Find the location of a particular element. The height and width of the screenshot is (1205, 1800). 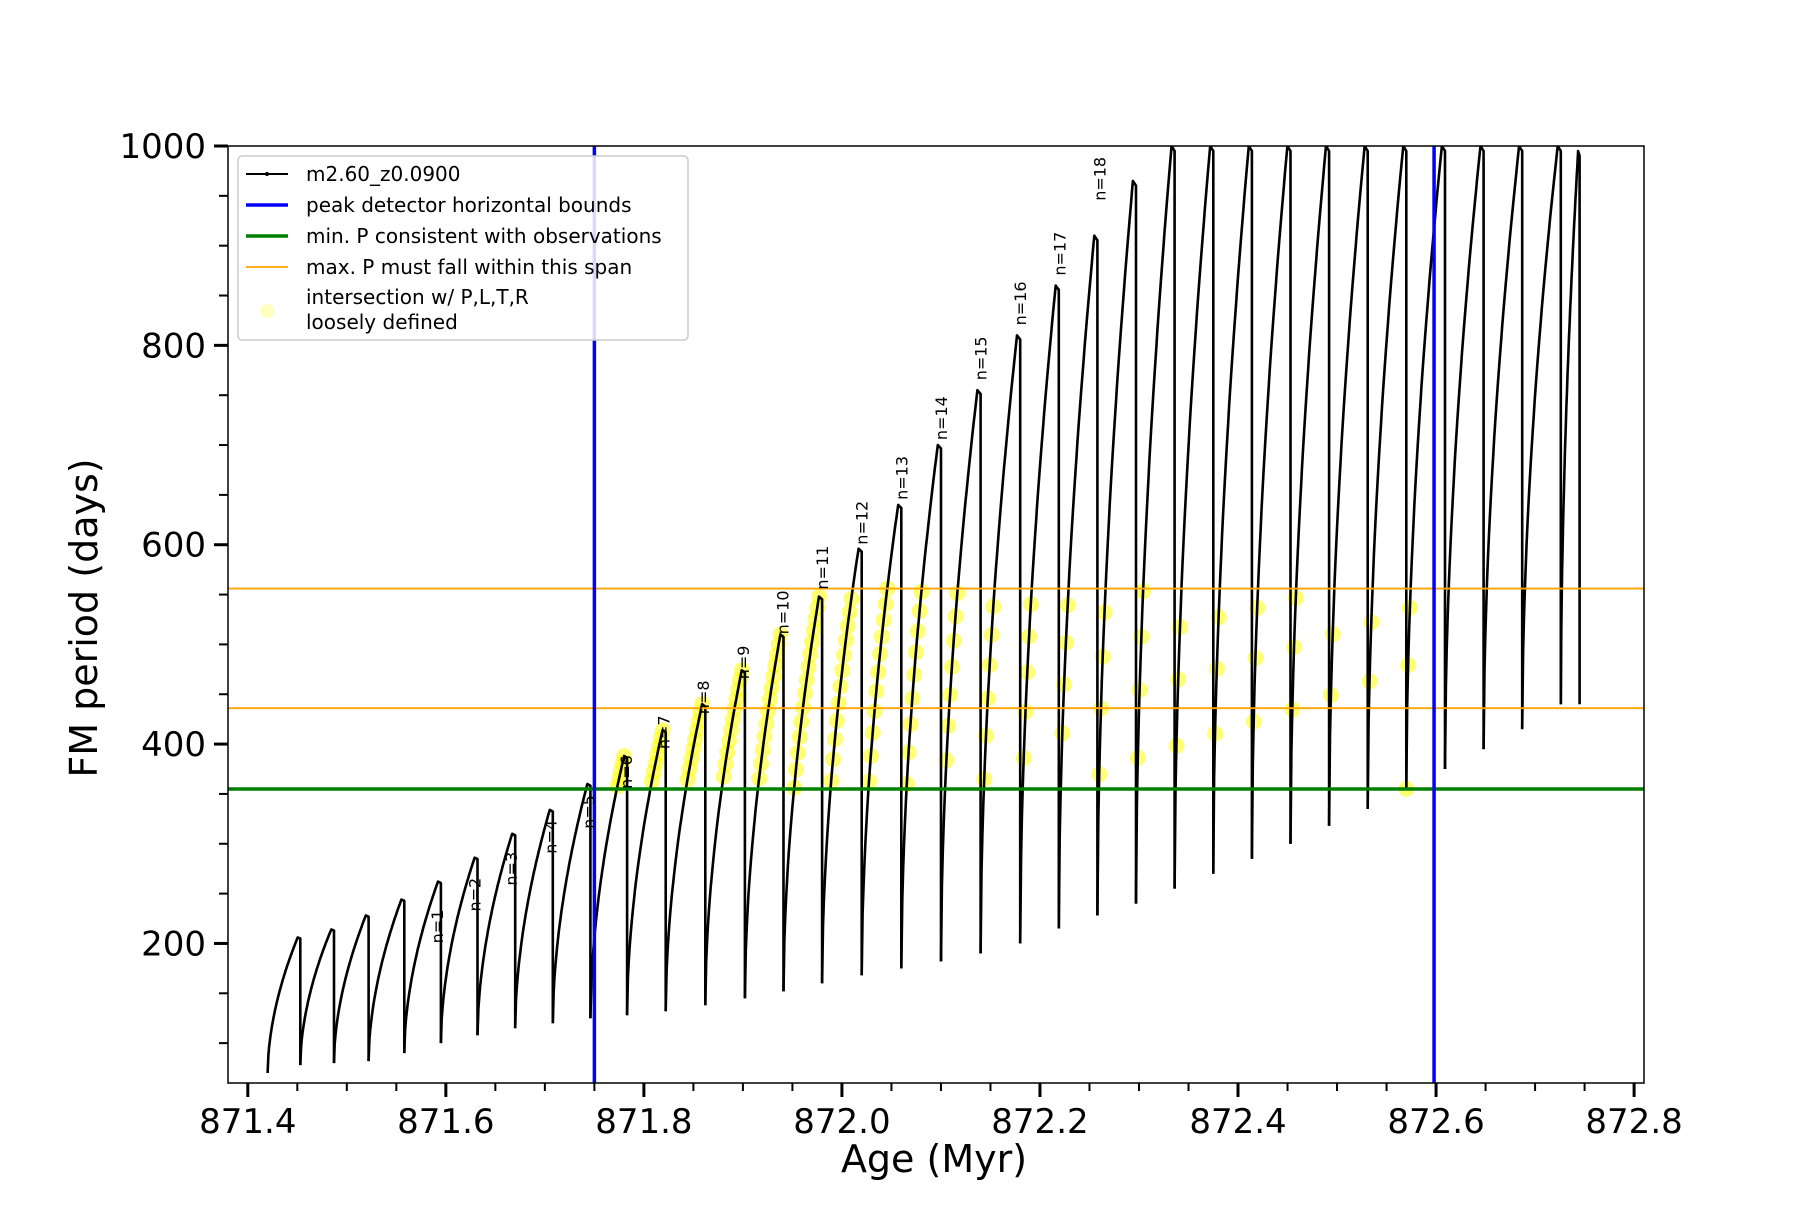

mode-label: n=8 is located at coordinates (703, 697).